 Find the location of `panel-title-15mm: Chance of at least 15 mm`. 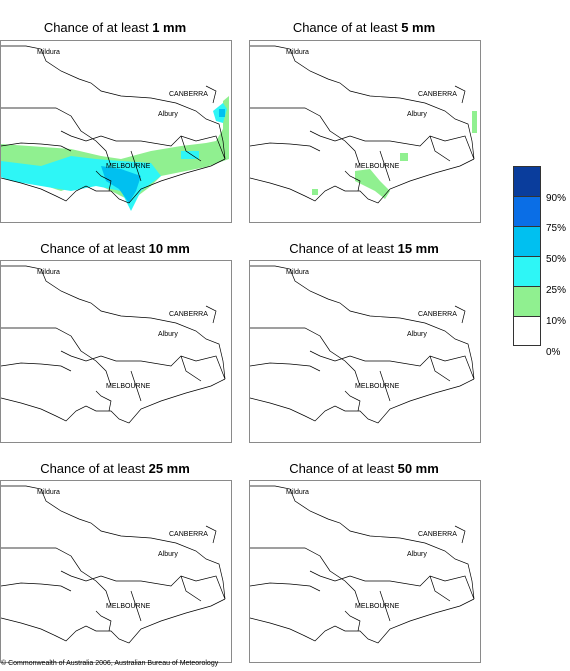

panel-title-15mm: Chance of at least 15 mm is located at coordinates (364, 248).